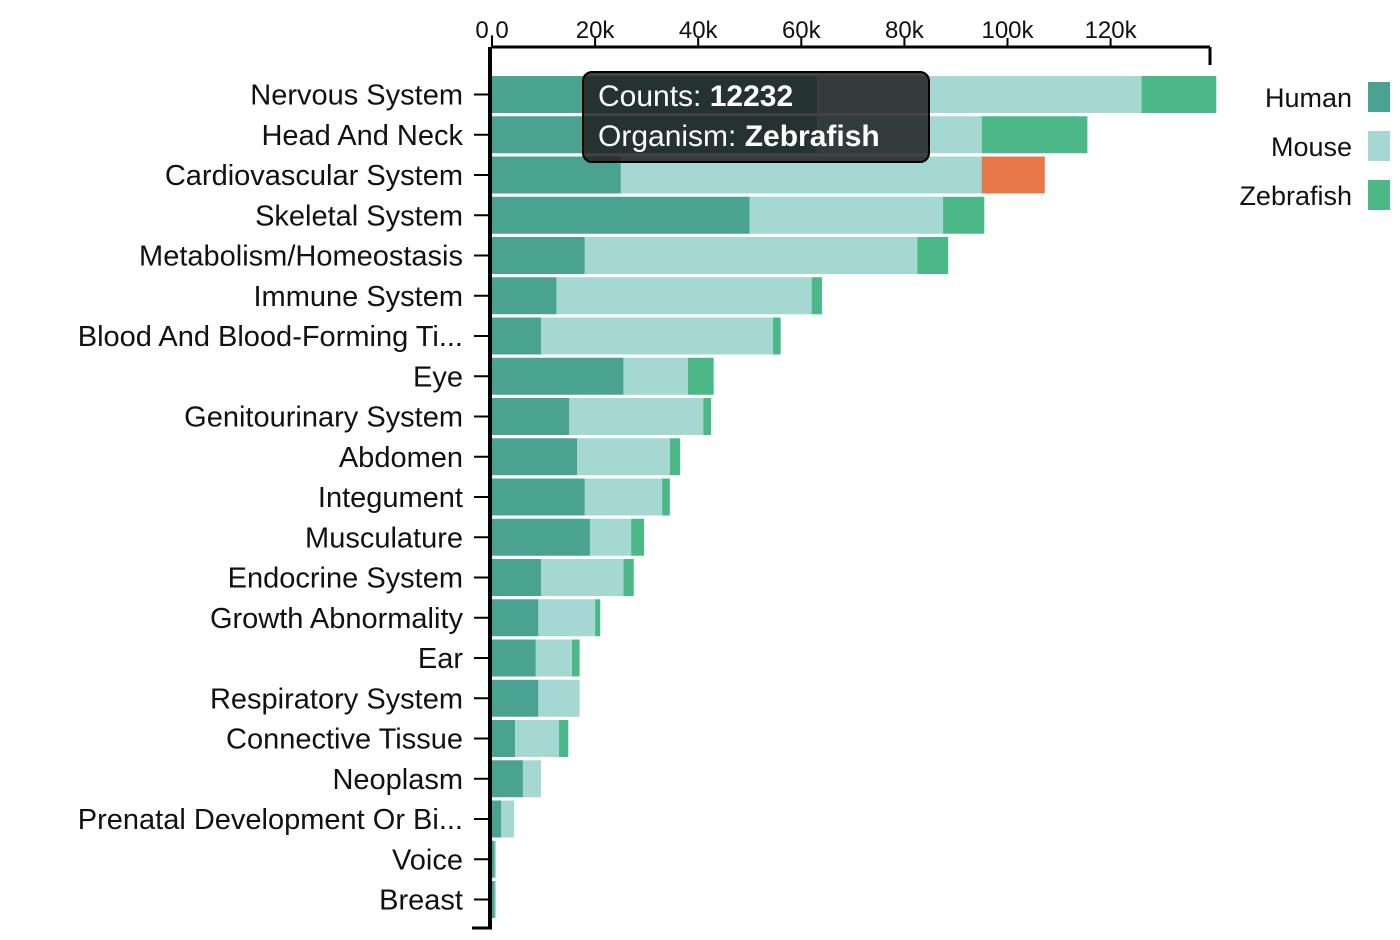  I want to click on tooltip-organism-value: Zebrafish, so click(812, 136).